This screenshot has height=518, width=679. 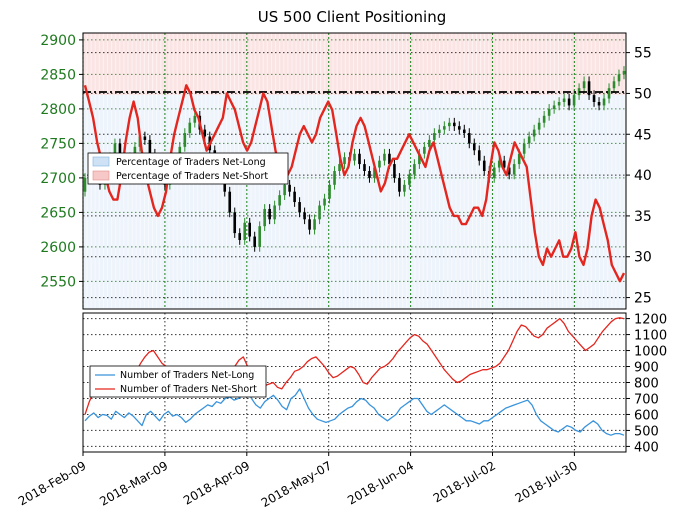 What do you see at coordinates (643, 299) in the screenshot?
I see `percent-tick-label: 25` at bounding box center [643, 299].